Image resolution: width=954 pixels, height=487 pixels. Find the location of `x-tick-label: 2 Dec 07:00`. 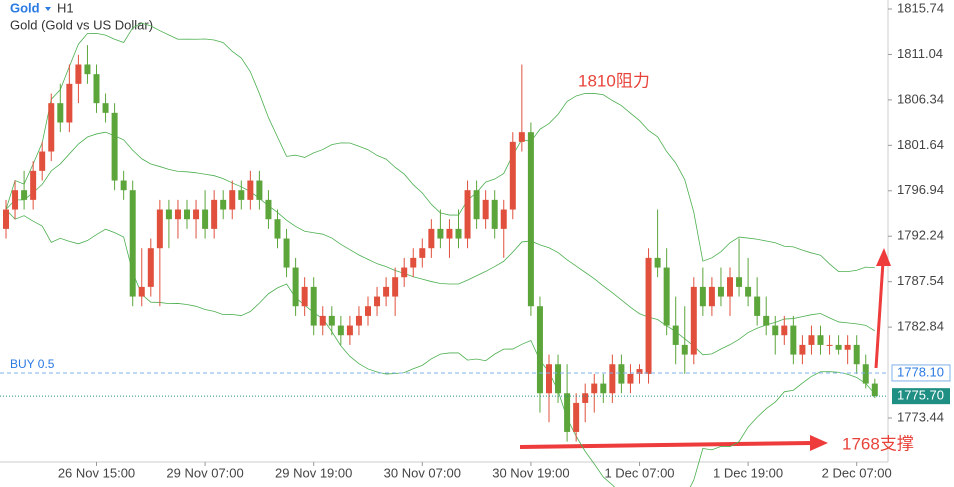

x-tick-label: 2 Dec 07:00 is located at coordinates (857, 472).